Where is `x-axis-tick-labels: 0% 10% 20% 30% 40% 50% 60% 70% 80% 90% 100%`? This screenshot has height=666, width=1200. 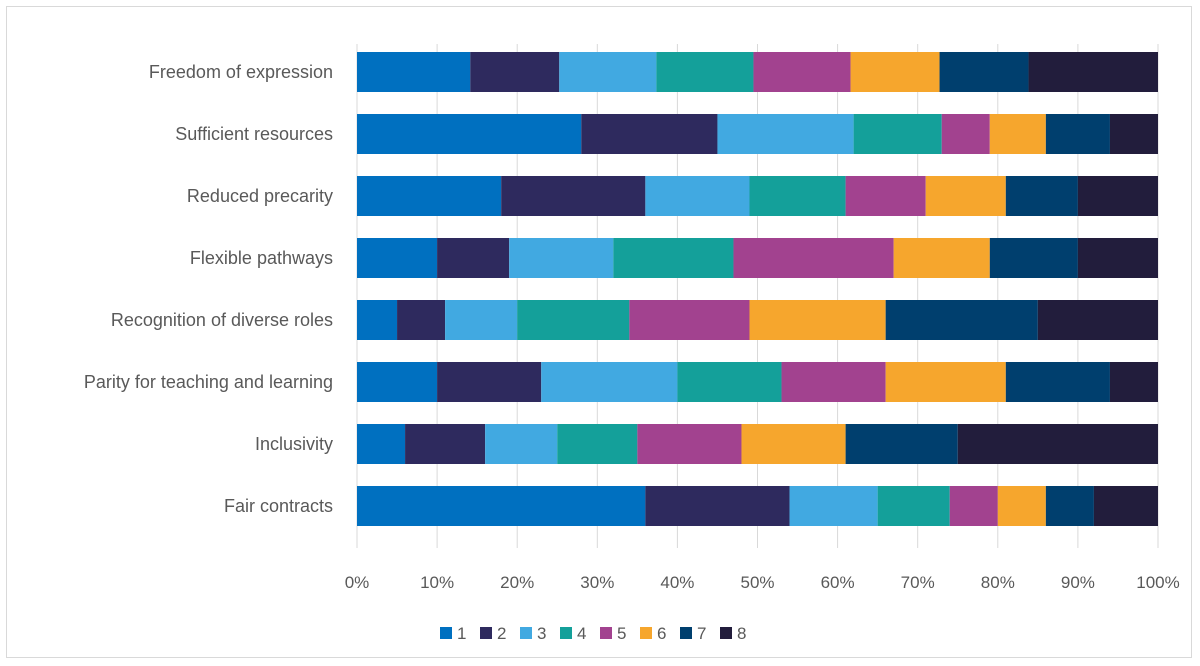
x-axis-tick-labels: 0% 10% 20% 30% 40% 50% 60% 70% 80% 90% 100% is located at coordinates (762, 582).